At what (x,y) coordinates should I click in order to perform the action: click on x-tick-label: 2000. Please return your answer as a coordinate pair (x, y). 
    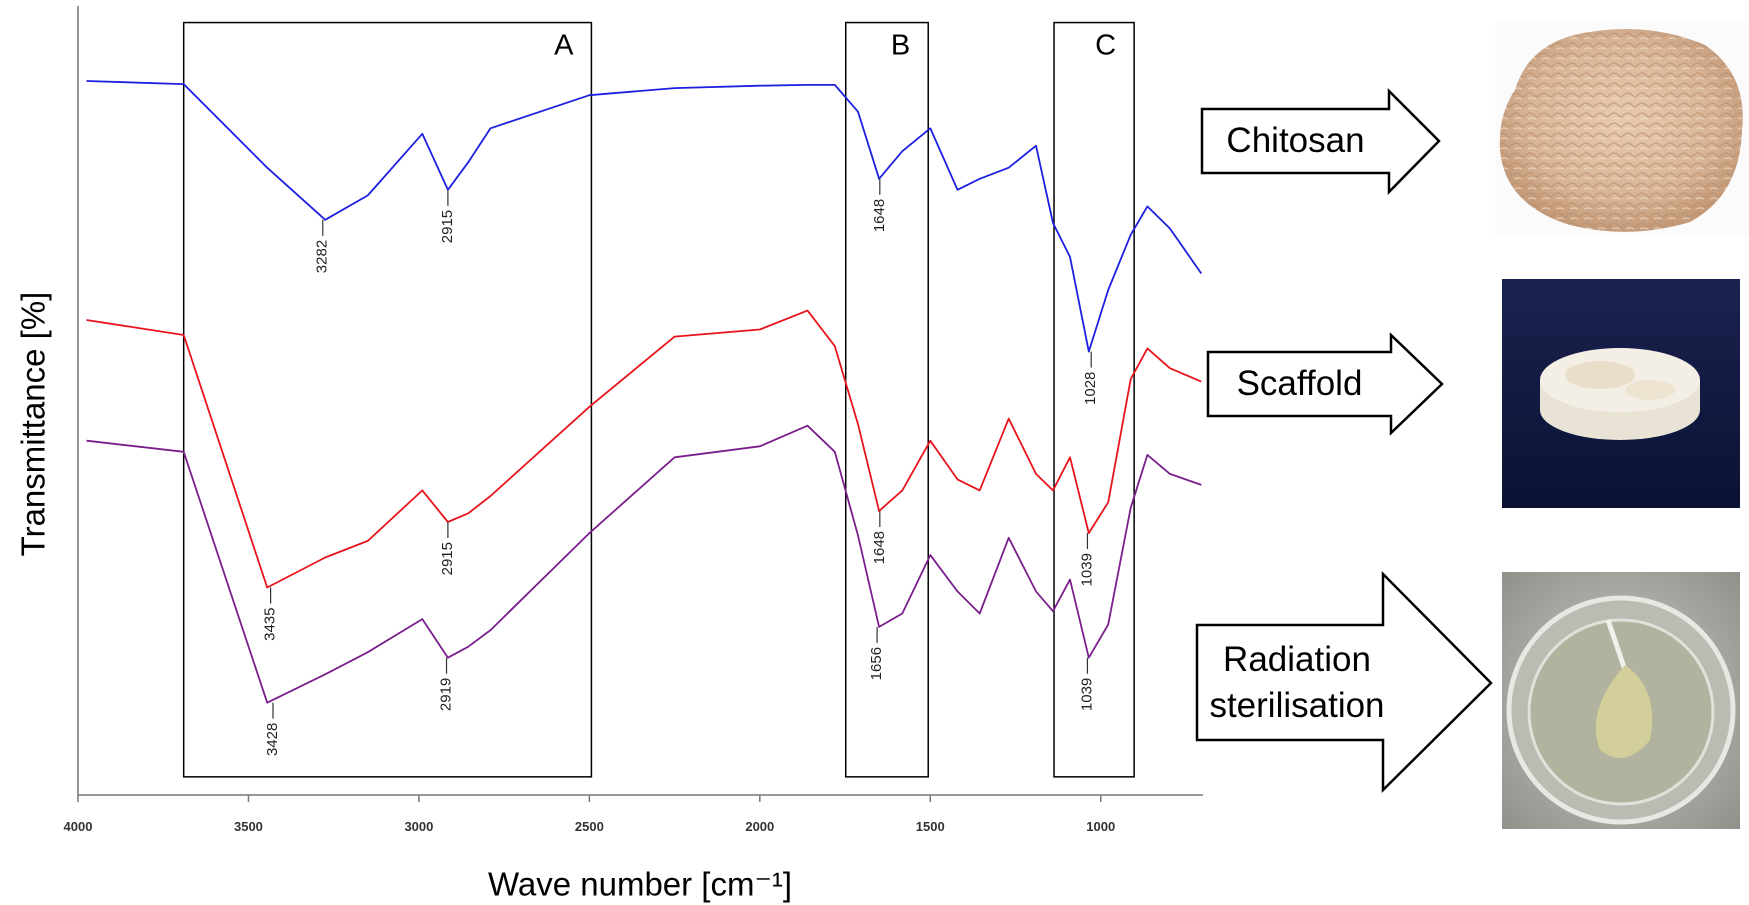
    Looking at the image, I should click on (759, 826).